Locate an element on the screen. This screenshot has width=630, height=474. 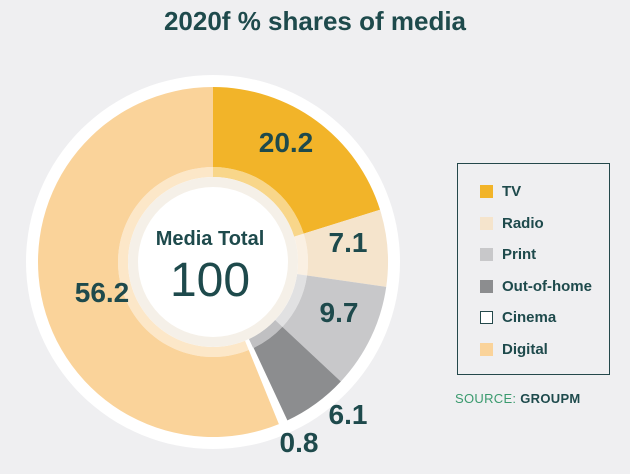
slice-inner-band-tv is located at coordinates (258, 202).